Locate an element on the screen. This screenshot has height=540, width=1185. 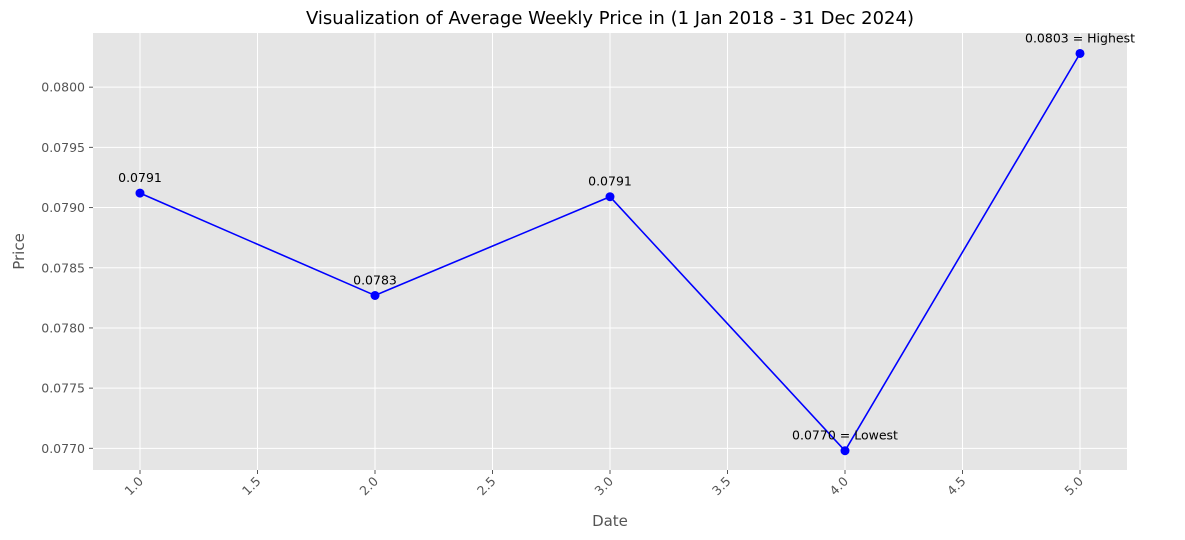
x-tick-label: 3.0 is located at coordinates (603, 485).